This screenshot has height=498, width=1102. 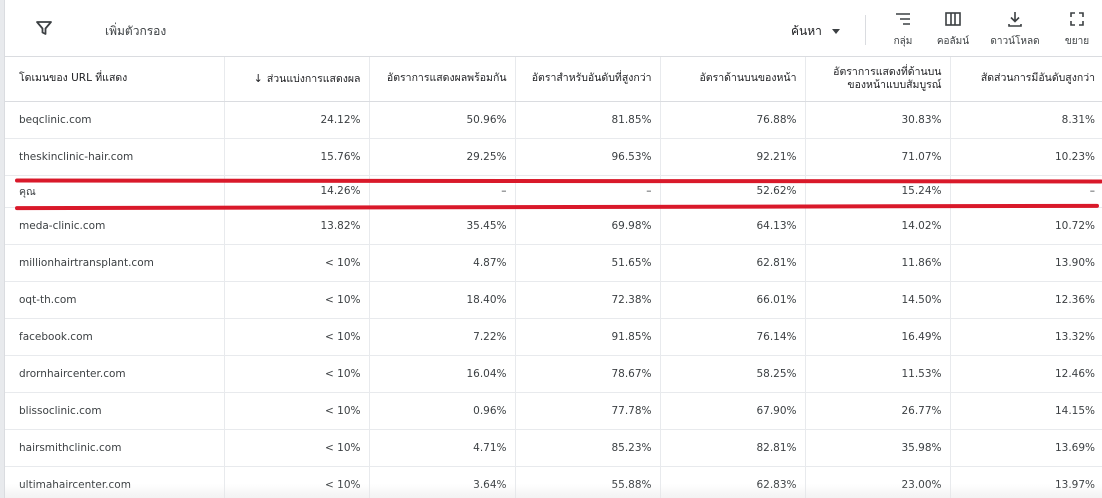 I want to click on cell-value: 67.90%, so click(x=732, y=411).